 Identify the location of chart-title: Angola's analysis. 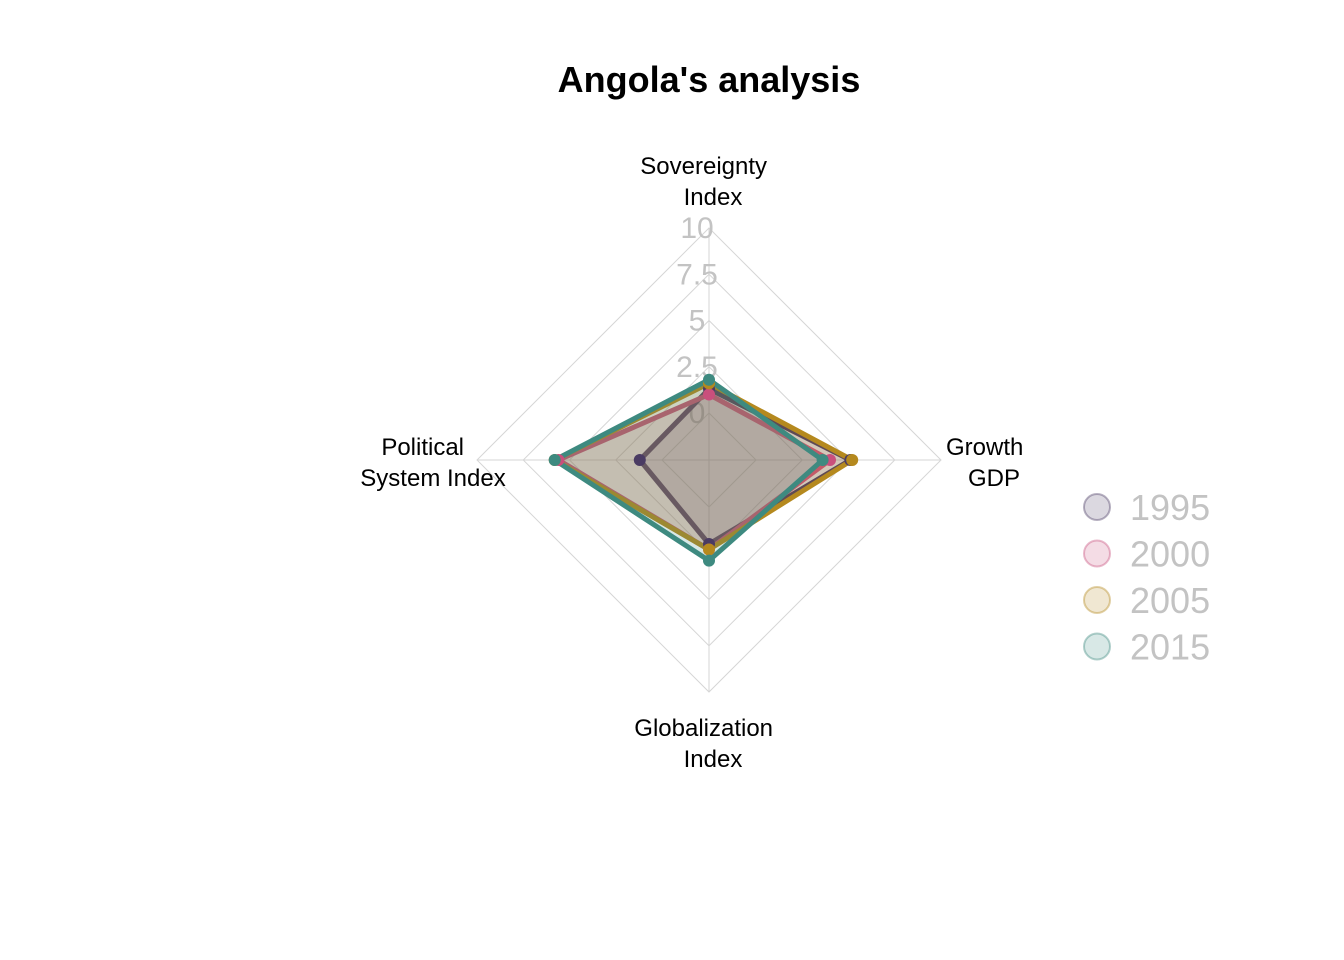
(709, 79).